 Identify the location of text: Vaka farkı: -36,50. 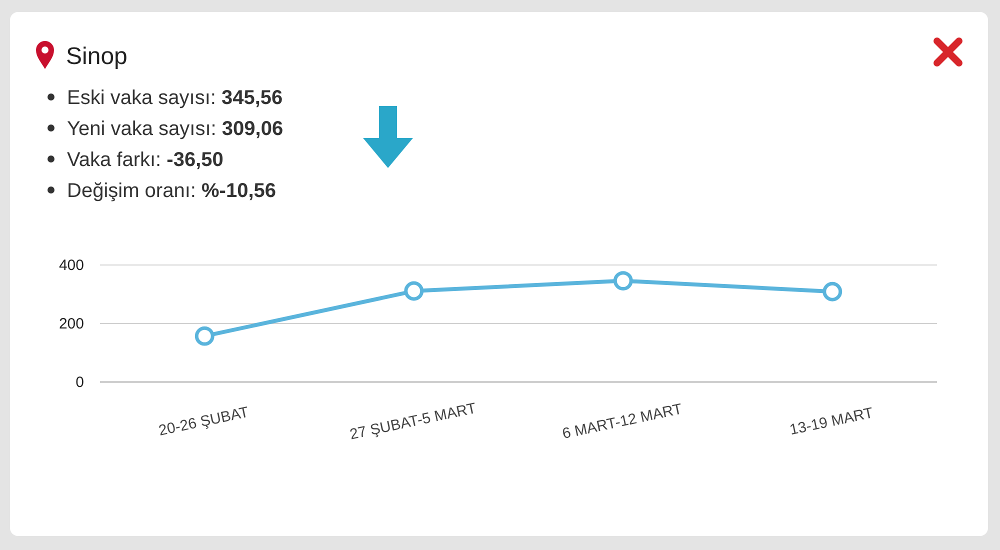
(145, 160).